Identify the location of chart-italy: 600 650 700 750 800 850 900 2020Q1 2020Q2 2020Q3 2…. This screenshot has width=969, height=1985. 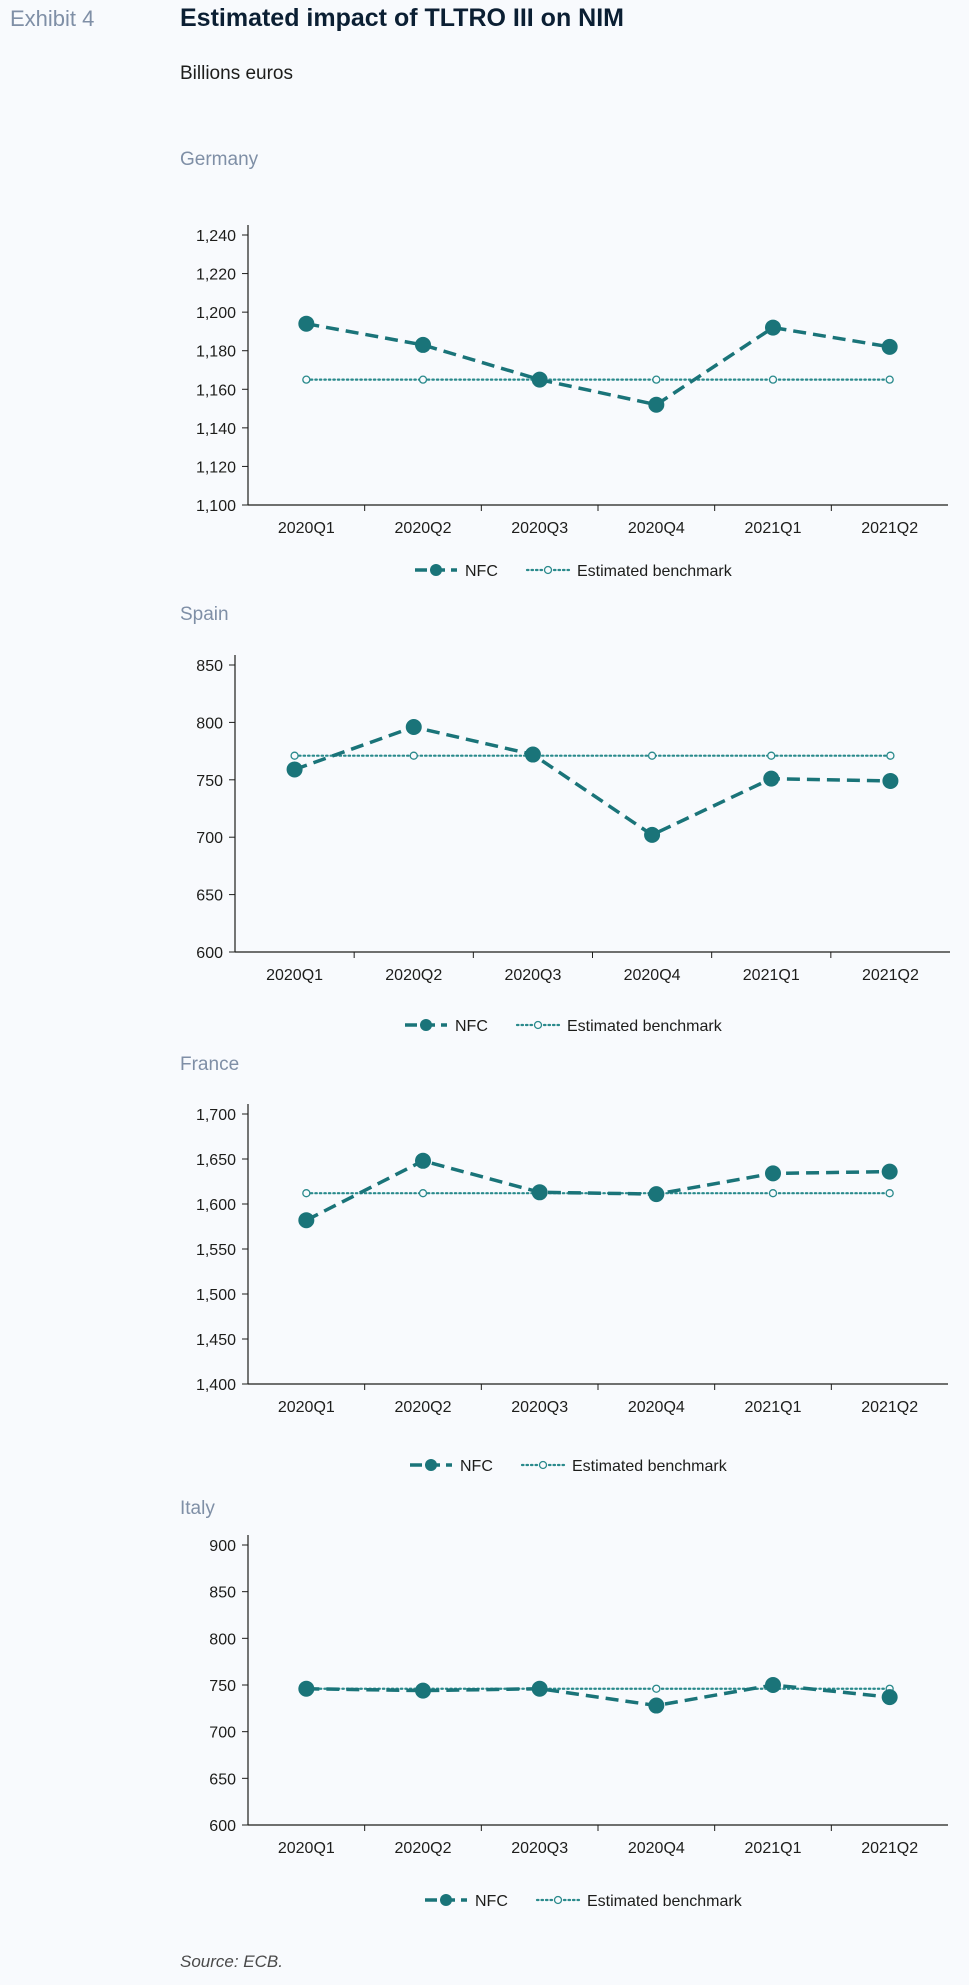
(578, 1722).